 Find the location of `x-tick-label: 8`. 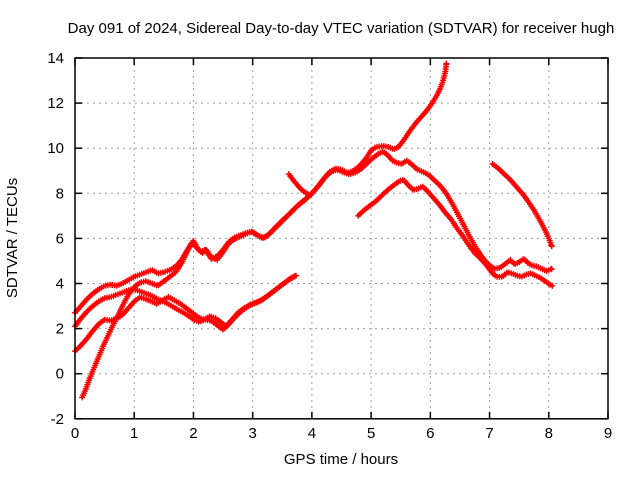

x-tick-label: 8 is located at coordinates (549, 433).